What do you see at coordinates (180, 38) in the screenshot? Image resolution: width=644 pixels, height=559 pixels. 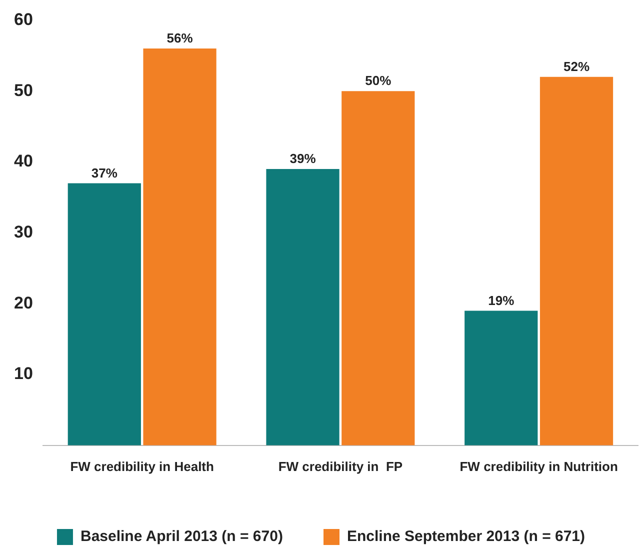 I see `data-label: 56%` at bounding box center [180, 38].